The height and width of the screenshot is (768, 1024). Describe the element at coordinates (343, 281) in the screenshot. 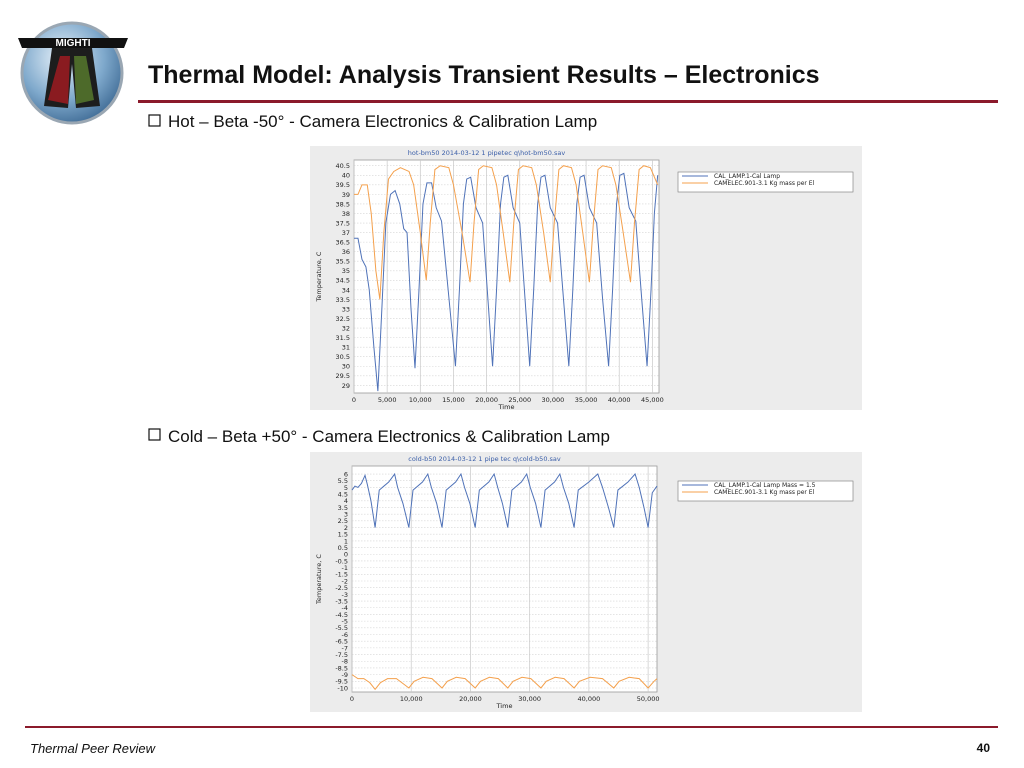

I see `y-tick-label: 34.5` at that location.